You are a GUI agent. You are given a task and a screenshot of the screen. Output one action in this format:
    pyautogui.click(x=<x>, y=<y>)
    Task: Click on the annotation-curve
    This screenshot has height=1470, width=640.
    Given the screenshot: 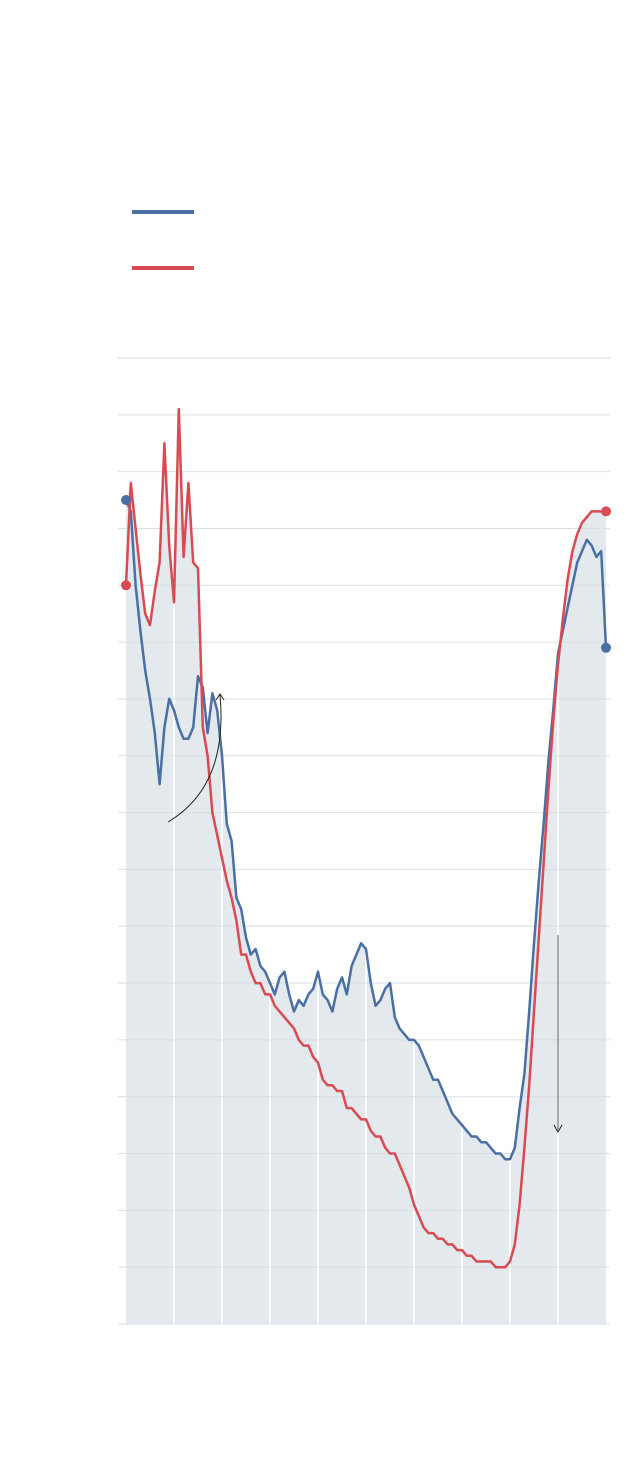 What is the action you would take?
    pyautogui.click(x=194, y=758)
    